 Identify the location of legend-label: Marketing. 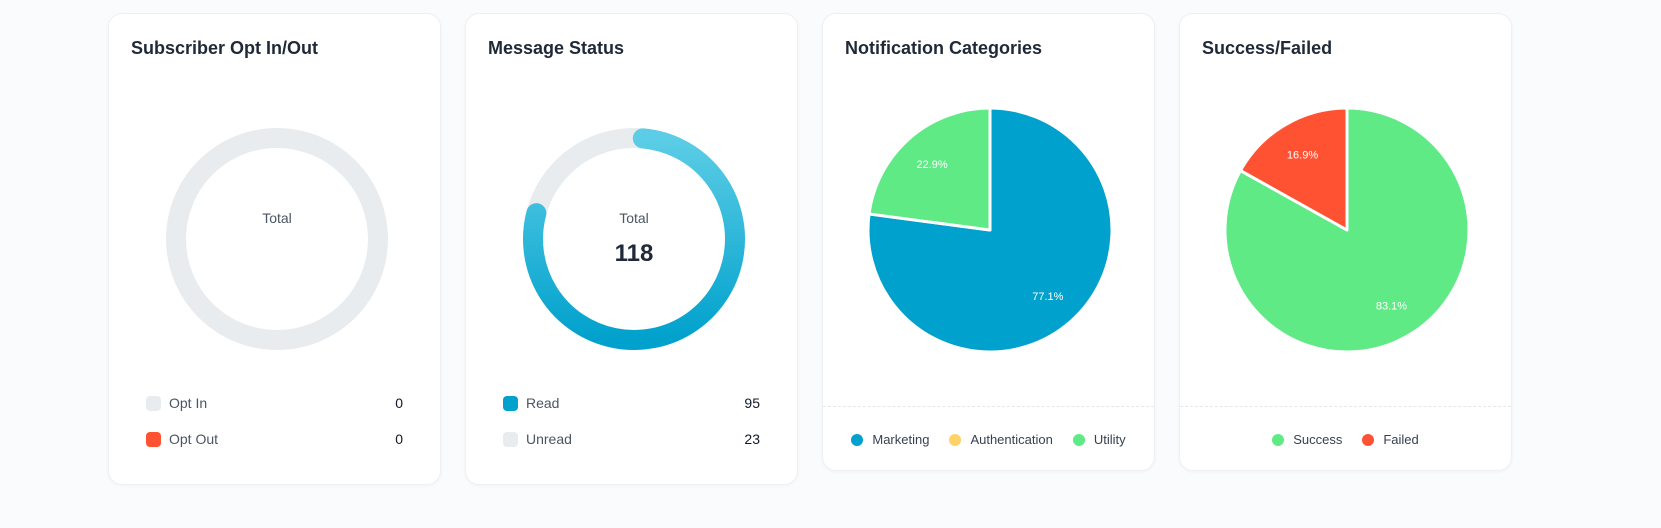
(901, 439).